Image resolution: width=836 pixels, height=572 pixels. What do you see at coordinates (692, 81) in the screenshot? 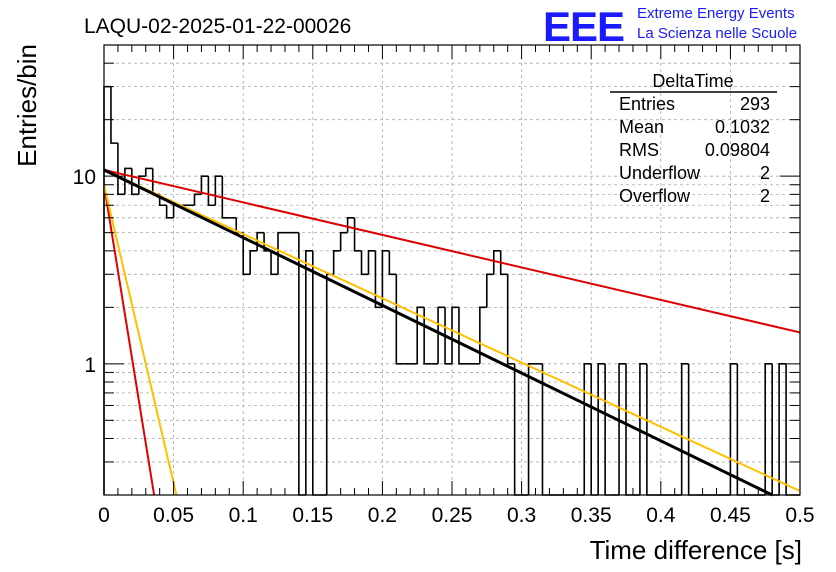
I see `stats-name: DeltaTime` at bounding box center [692, 81].